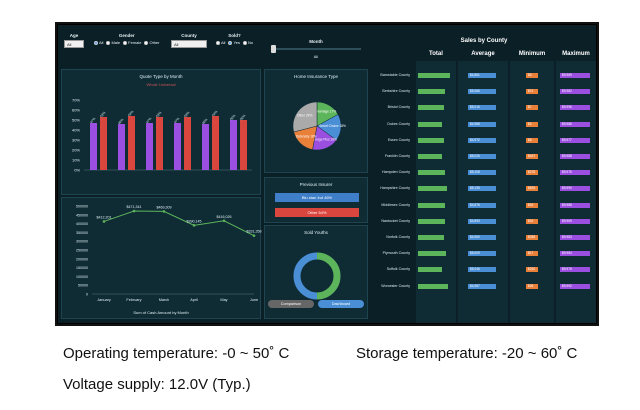 This screenshot has height=410, width=640. What do you see at coordinates (74, 44) in the screenshot?
I see `age-select: All` at bounding box center [74, 44].